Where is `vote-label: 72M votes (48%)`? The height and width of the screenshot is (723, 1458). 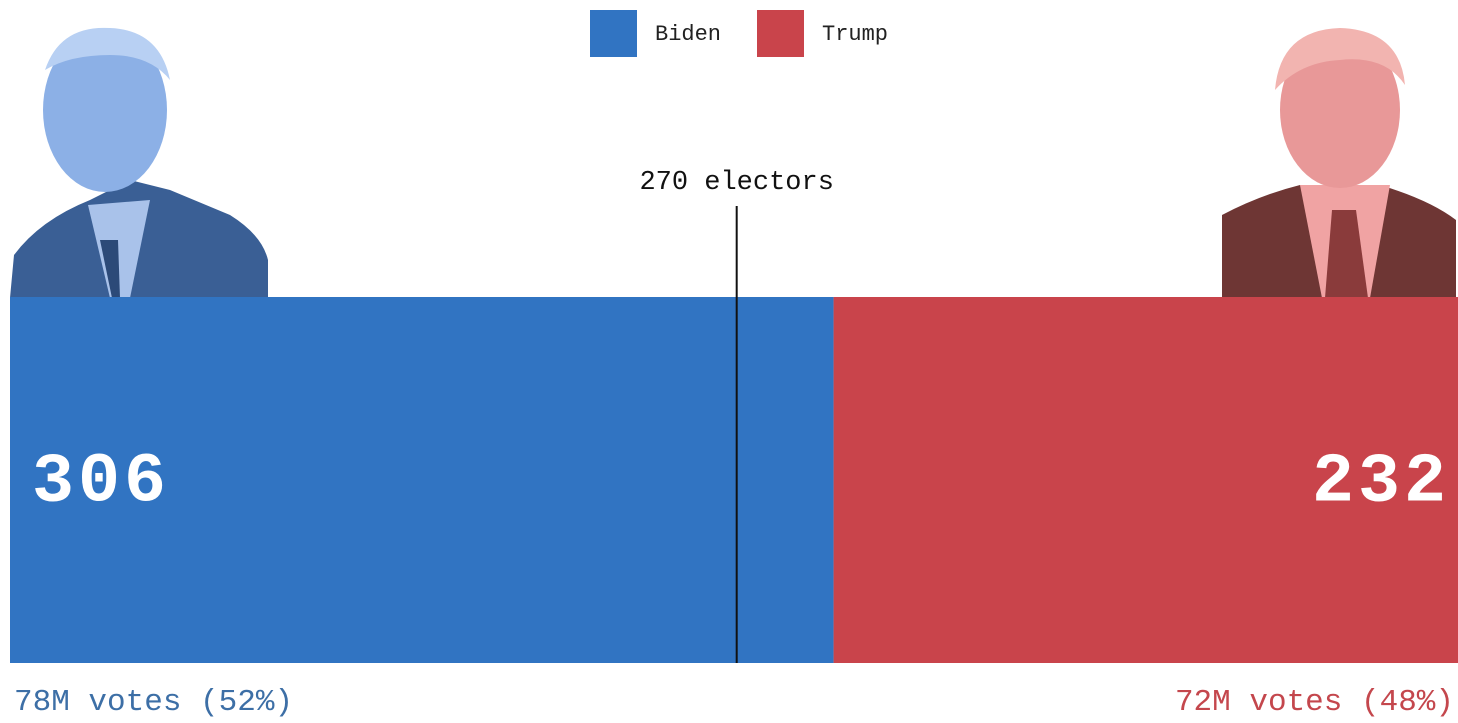
vote-label: 72M votes (48%) is located at coordinates (1314, 702).